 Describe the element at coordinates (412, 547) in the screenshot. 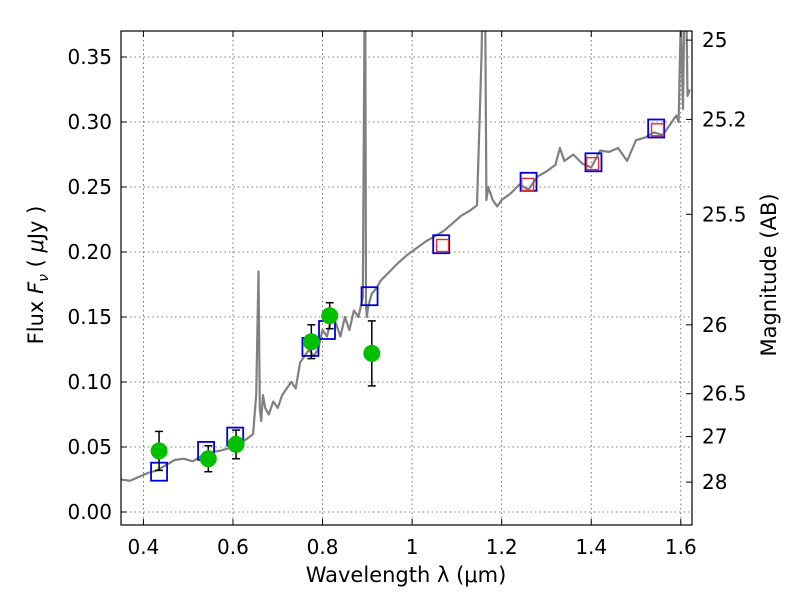

I see `x-tick-label: 1` at that location.